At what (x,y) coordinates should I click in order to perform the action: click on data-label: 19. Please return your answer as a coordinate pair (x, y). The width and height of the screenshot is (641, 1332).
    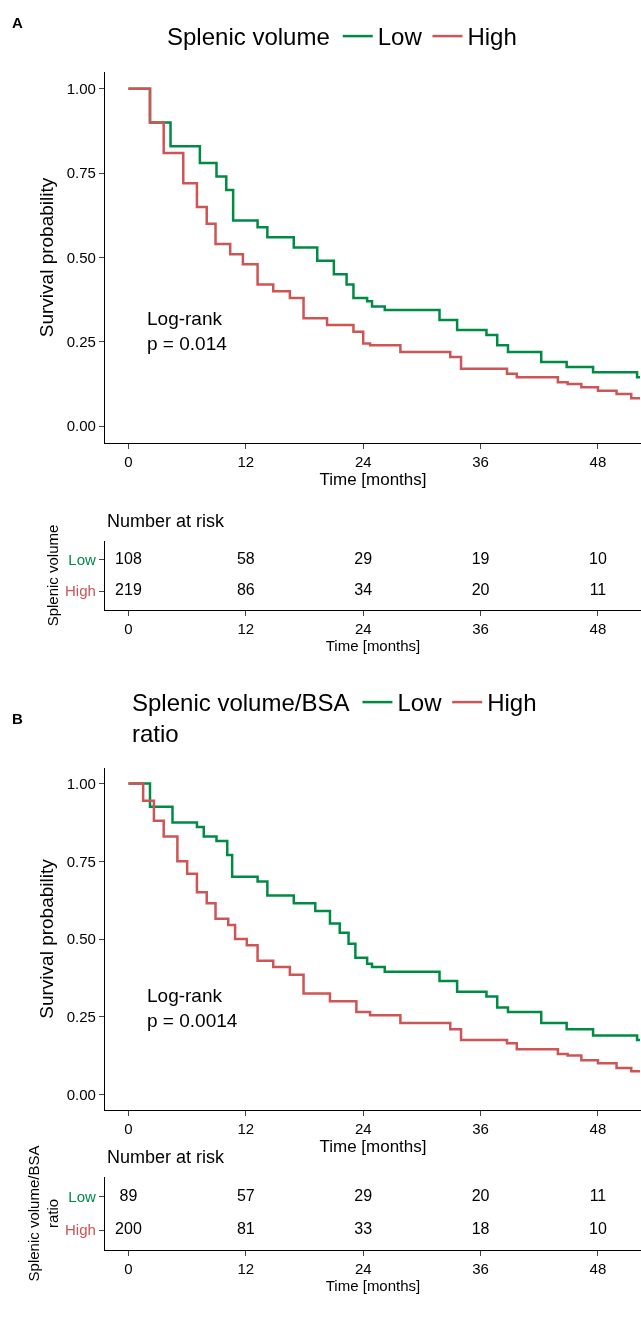
    Looking at the image, I should click on (480, 558).